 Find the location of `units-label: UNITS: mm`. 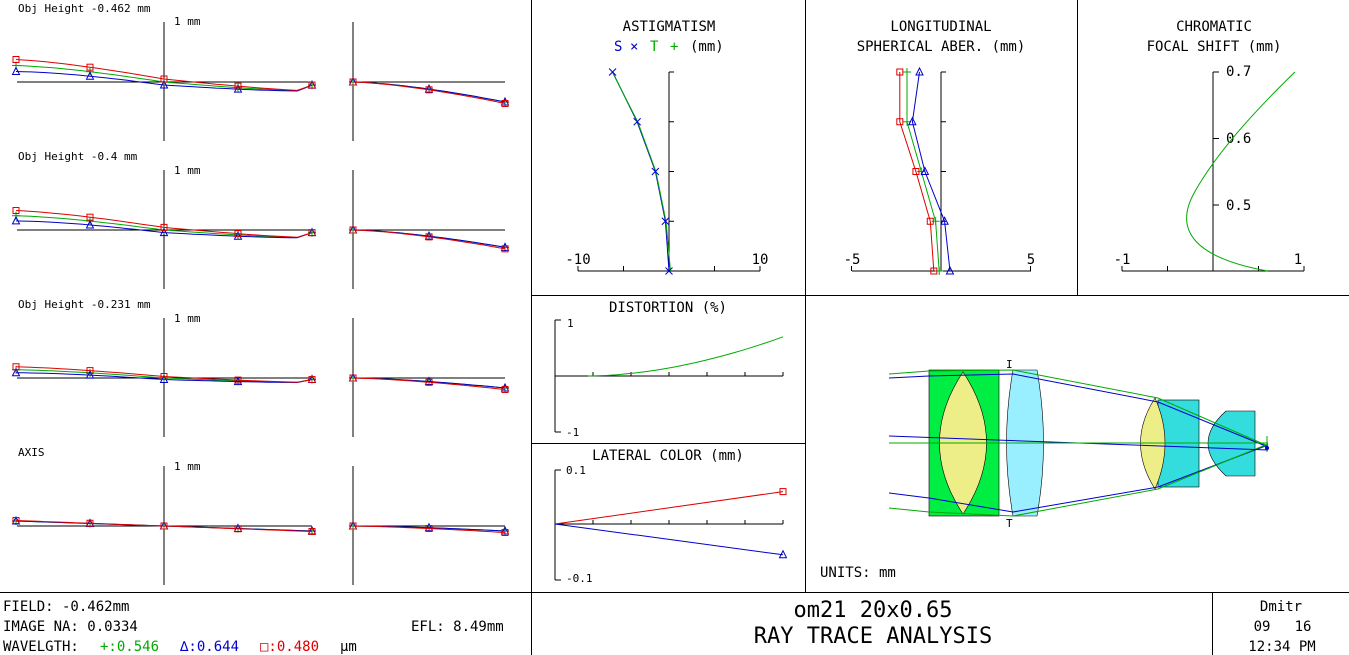

units-label: UNITS: mm is located at coordinates (858, 573).